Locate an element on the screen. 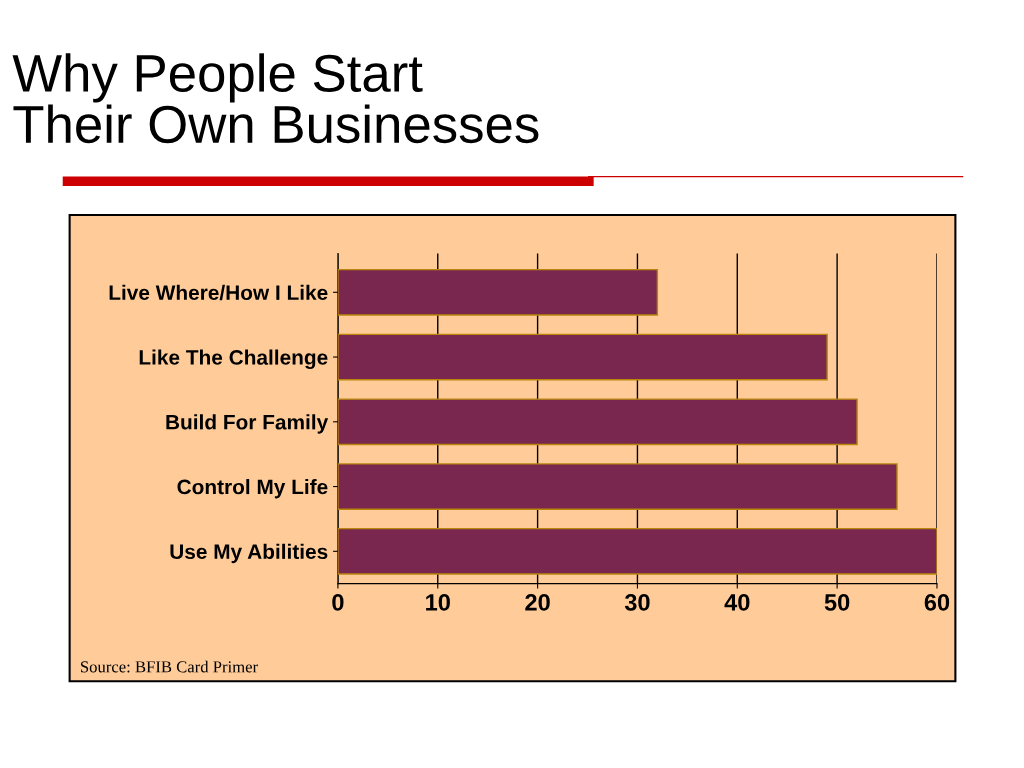 This screenshot has height=768, width=1024. y-tick-label: Build For Family is located at coordinates (247, 424).